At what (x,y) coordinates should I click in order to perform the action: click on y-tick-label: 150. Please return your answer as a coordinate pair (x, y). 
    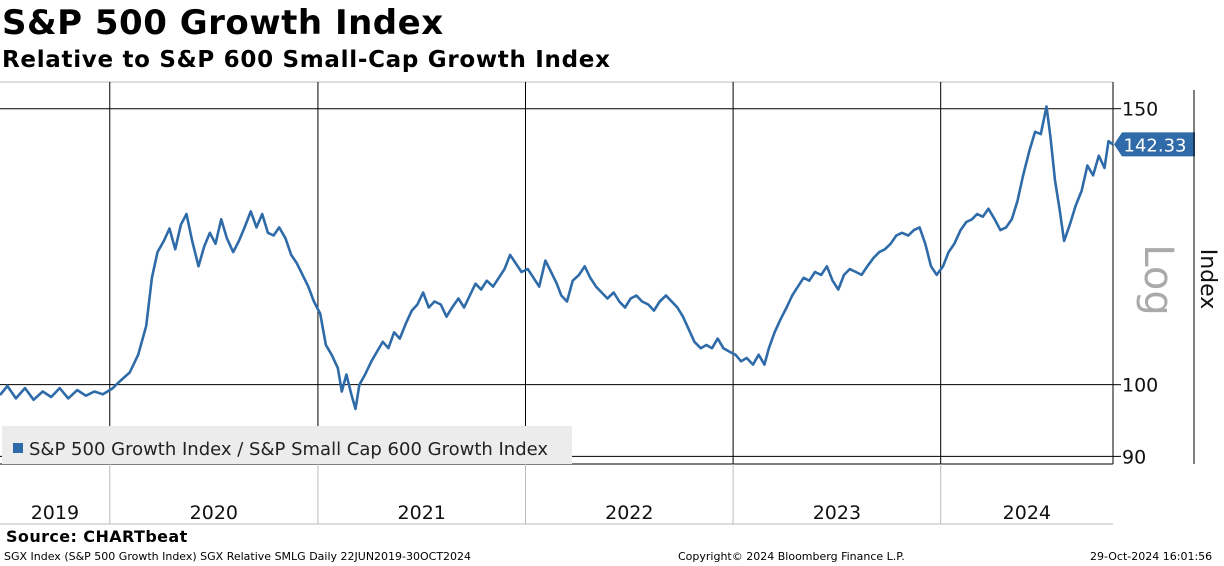
    Looking at the image, I should click on (1140, 110).